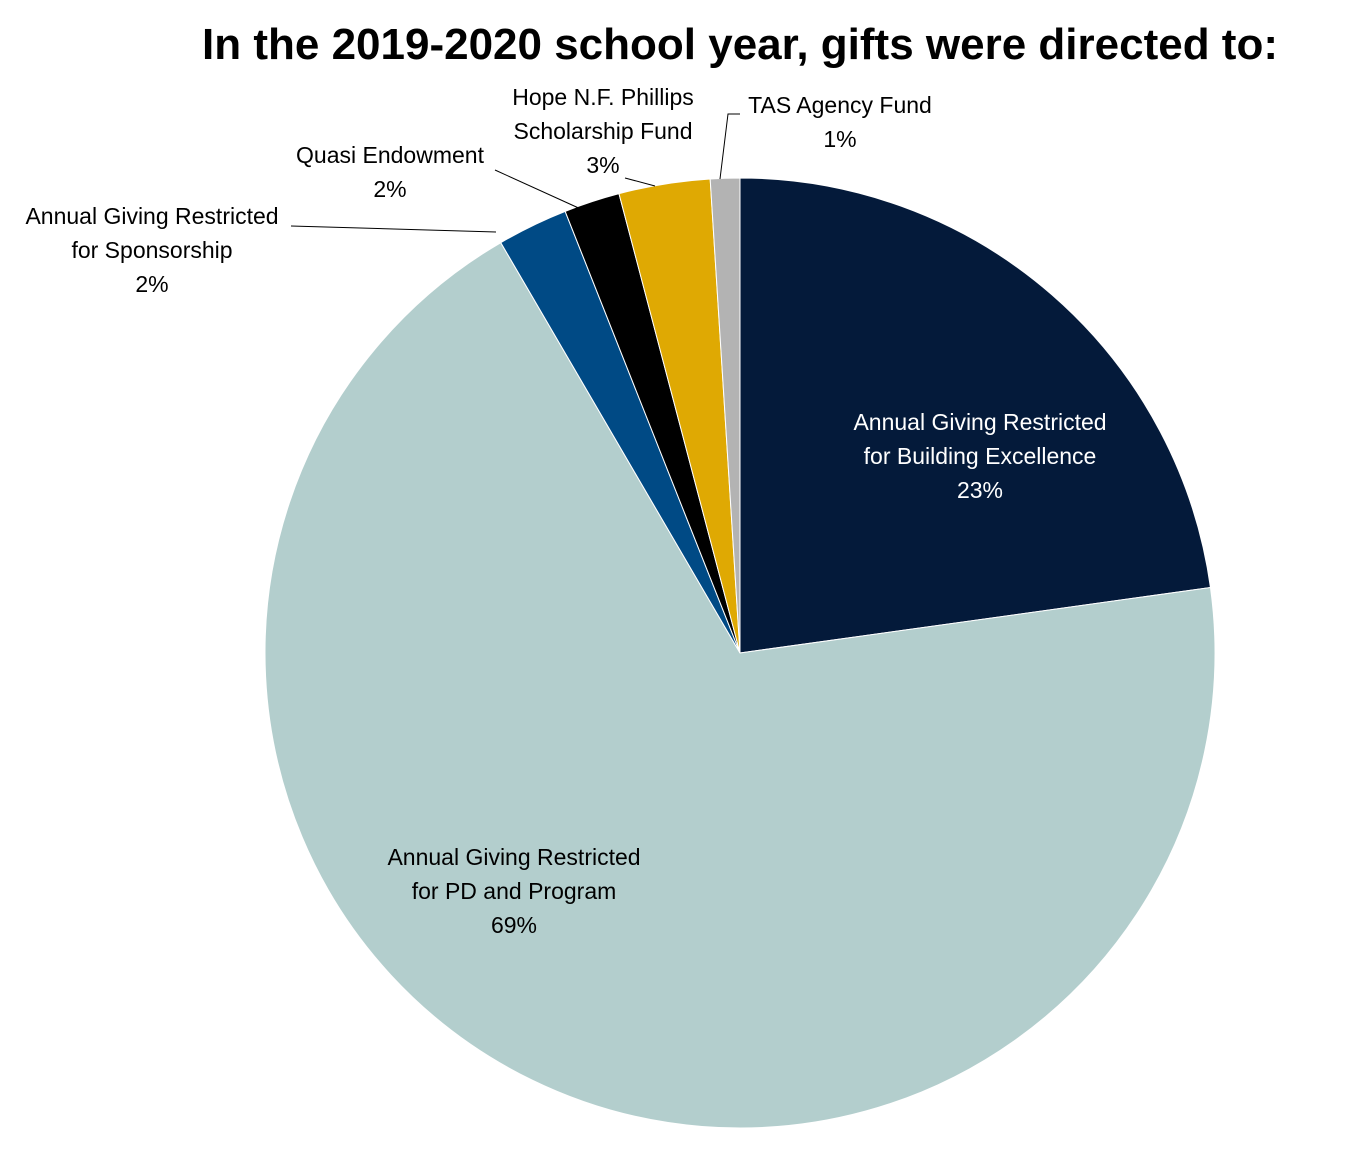  Describe the element at coordinates (840, 122) in the screenshot. I see `slice-label-tas-agency-fund: TAS Agency Fund 1%` at that location.